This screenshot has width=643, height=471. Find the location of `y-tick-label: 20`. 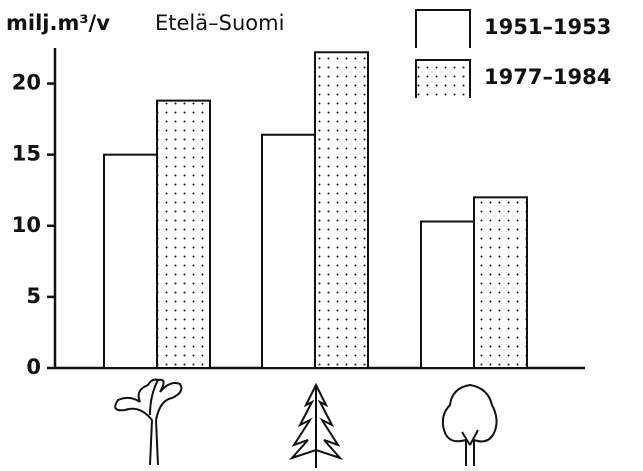

y-tick-label: 20 is located at coordinates (26, 83).